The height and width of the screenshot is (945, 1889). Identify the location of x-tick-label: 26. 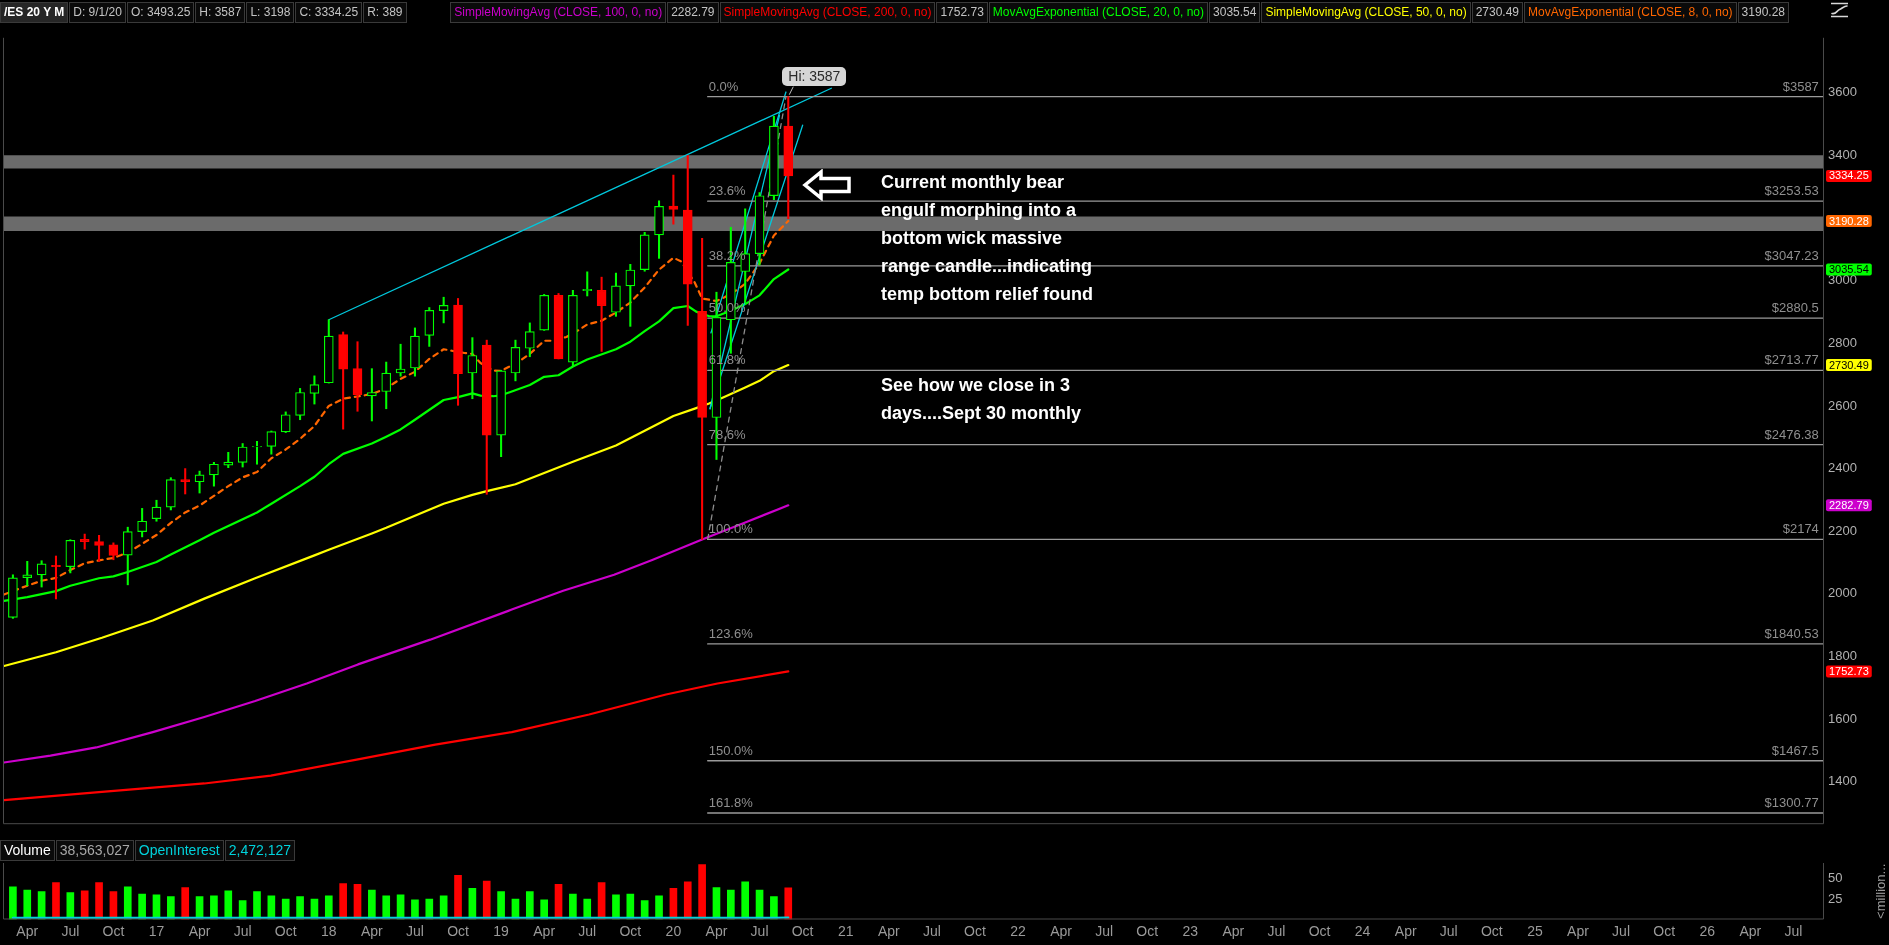
(1707, 930).